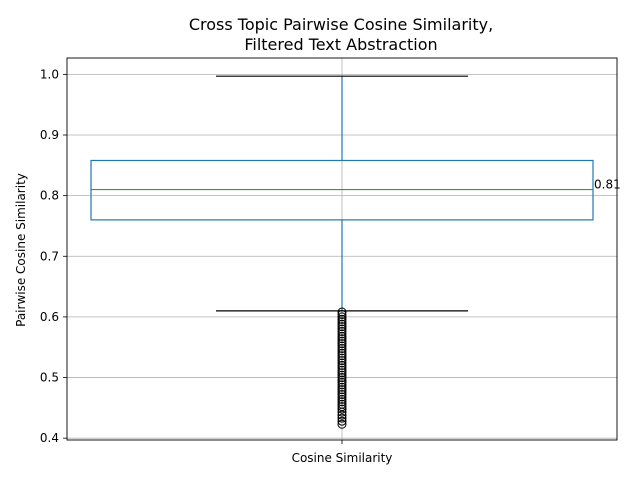  Describe the element at coordinates (49, 74) in the screenshot. I see `y-tick-label: 1.0` at that location.